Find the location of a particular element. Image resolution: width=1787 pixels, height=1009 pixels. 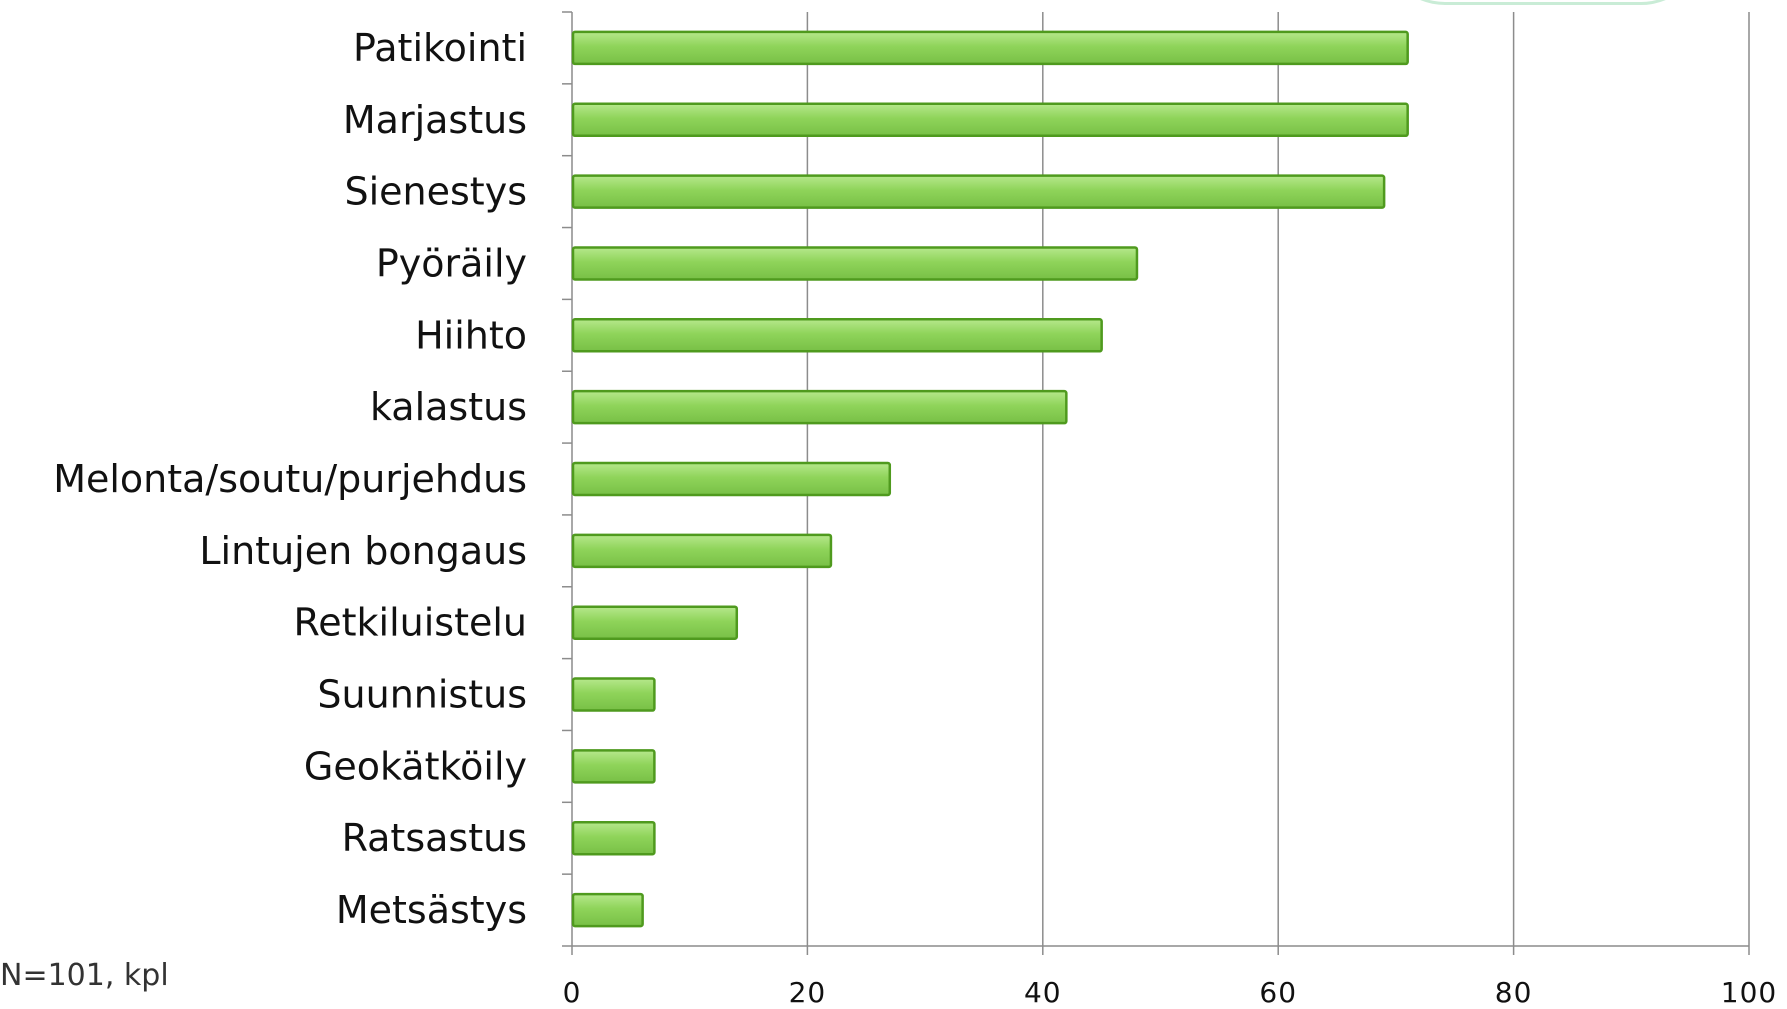

x-tick-label: 20 is located at coordinates (808, 992).